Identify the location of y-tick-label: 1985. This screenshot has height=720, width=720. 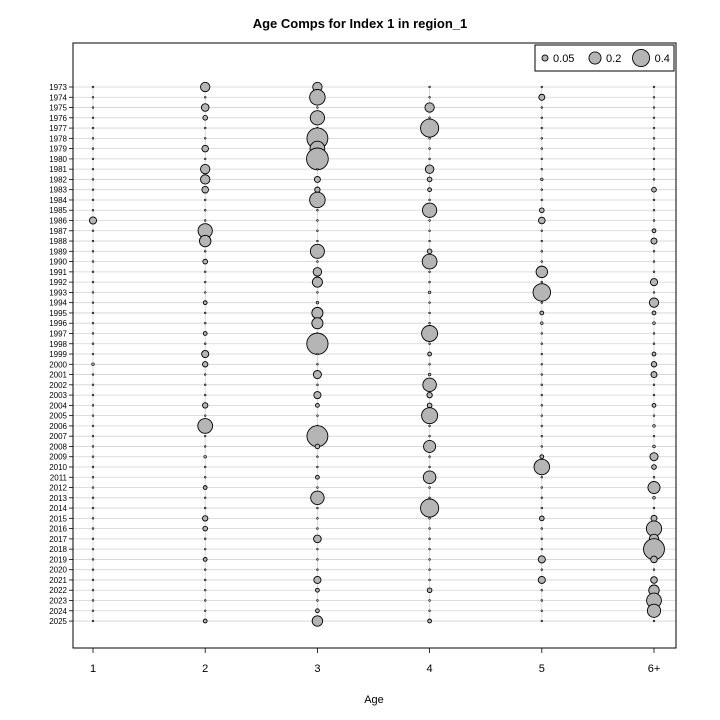
(58, 210).